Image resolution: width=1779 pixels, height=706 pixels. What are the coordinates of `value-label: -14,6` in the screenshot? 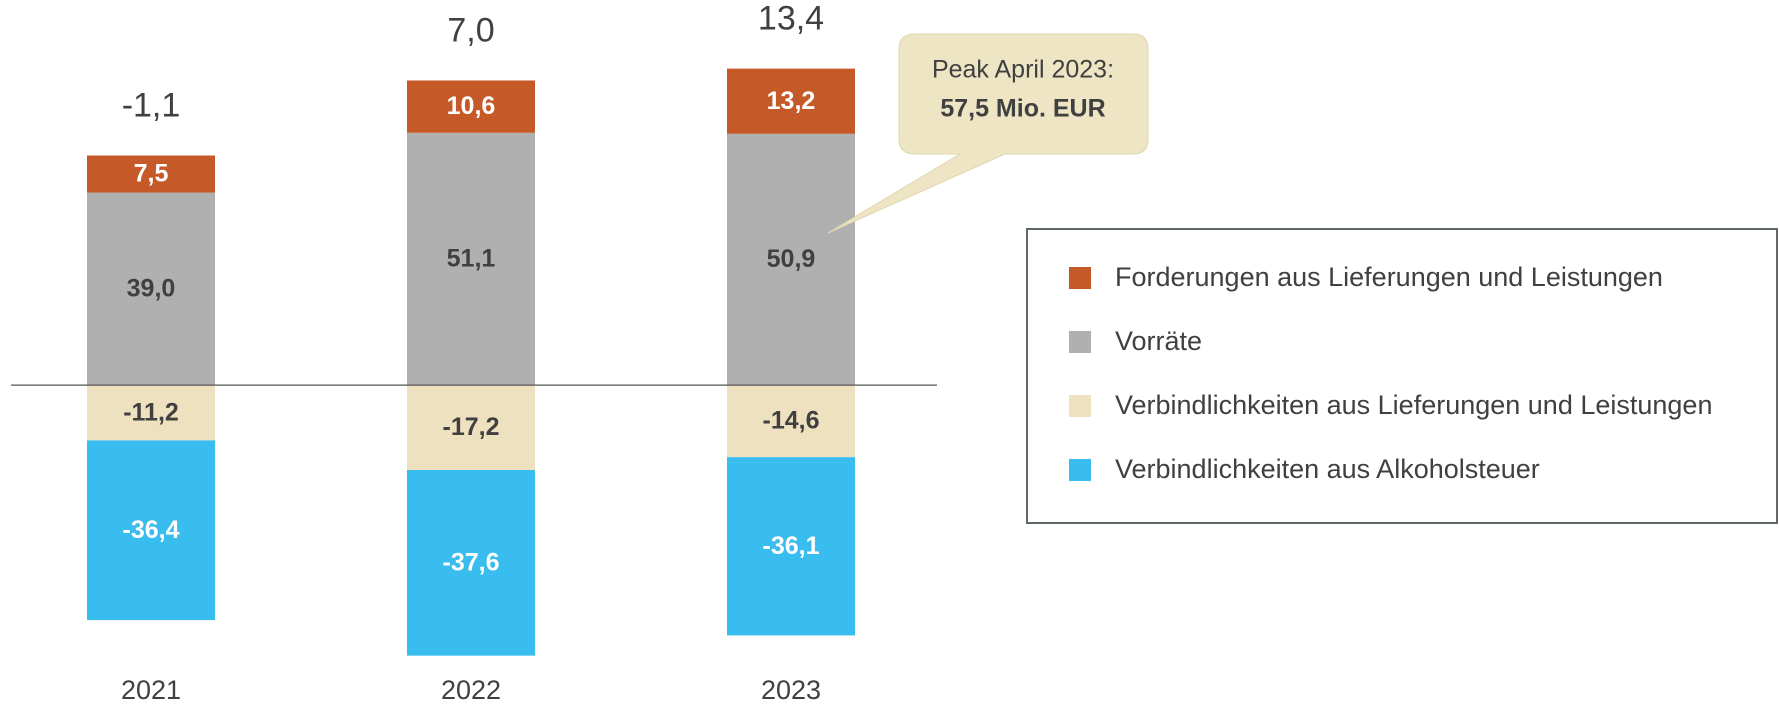 It's located at (791, 421).